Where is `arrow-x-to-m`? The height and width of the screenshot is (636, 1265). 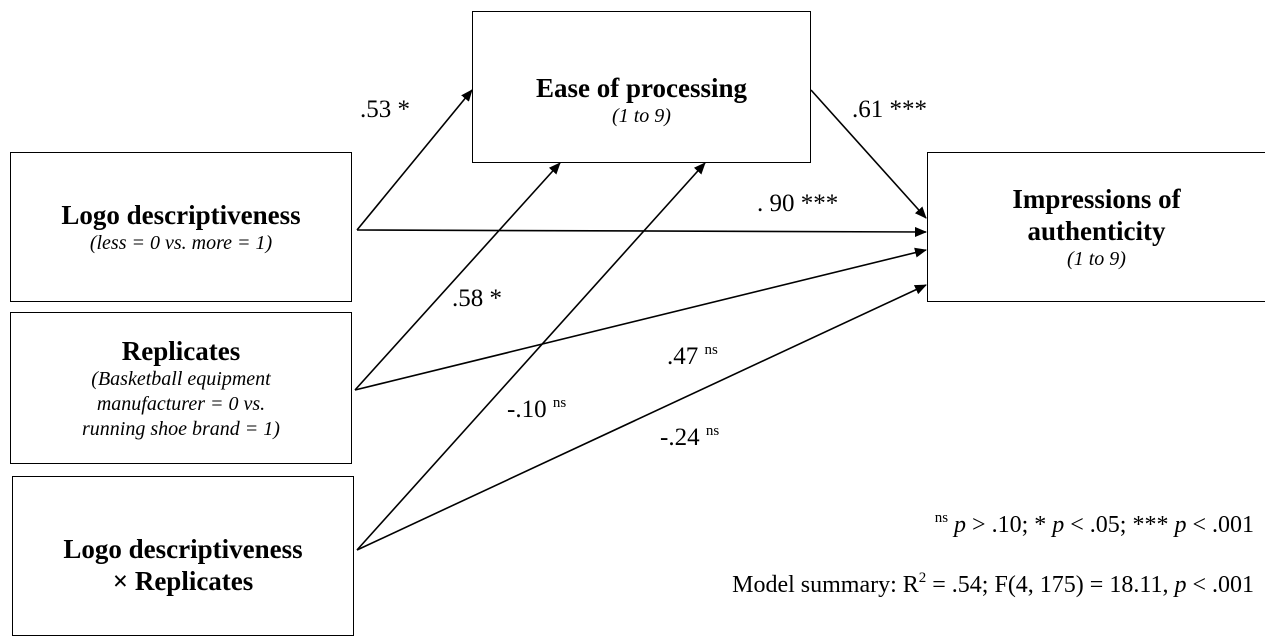 arrow-x-to-m is located at coordinates (414, 160).